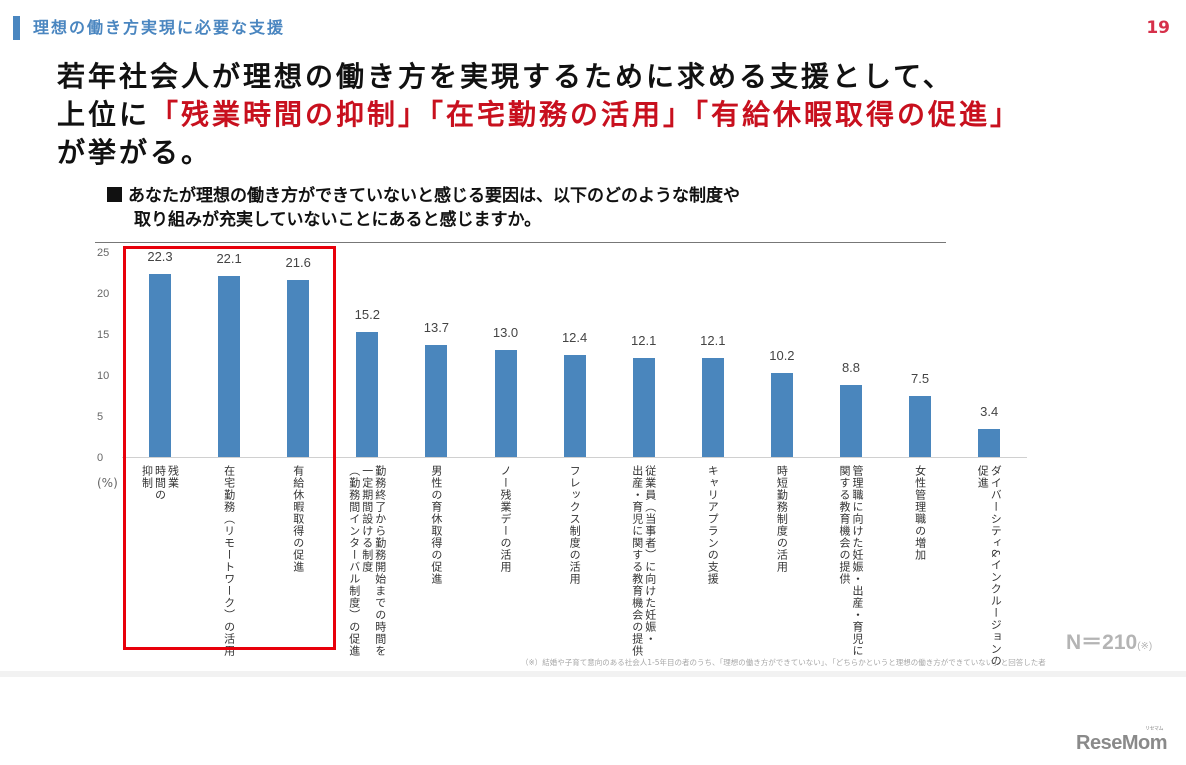  What do you see at coordinates (920, 378) in the screenshot?
I see `bar-value-label: 7.5` at bounding box center [920, 378].